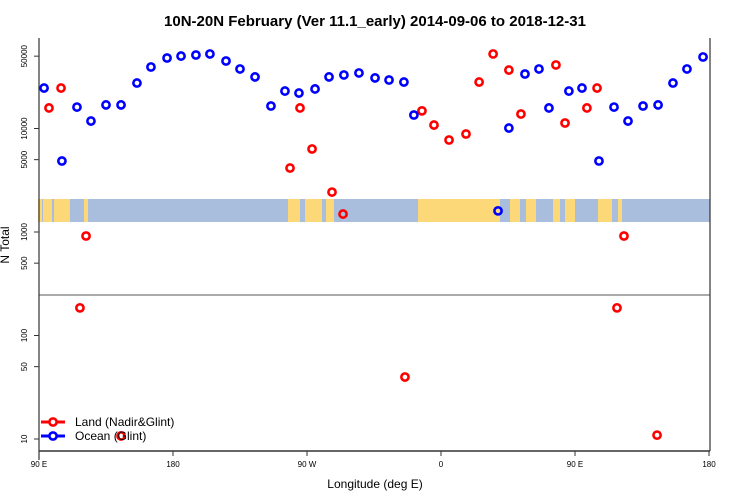 Image resolution: width=750 pixels, height=500 pixels. I want to click on x-tick-label: 90 W, so click(307, 464).